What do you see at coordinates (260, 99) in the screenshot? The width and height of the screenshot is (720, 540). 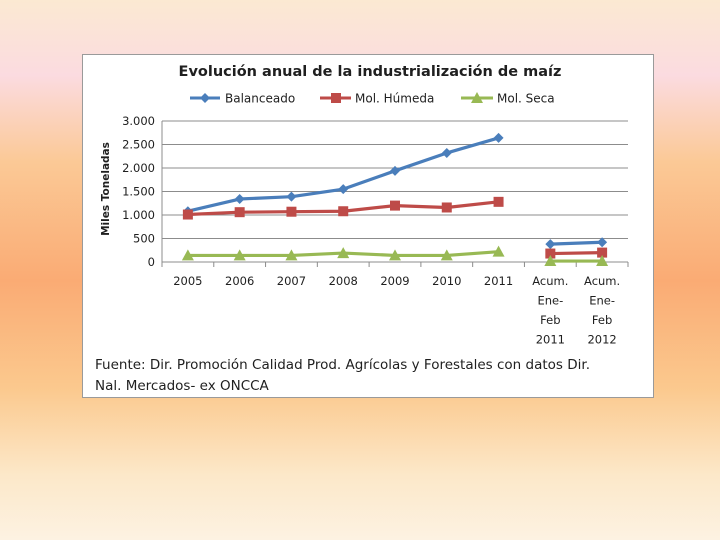 I see `legend-label-balanceado: Balanceado` at bounding box center [260, 99].